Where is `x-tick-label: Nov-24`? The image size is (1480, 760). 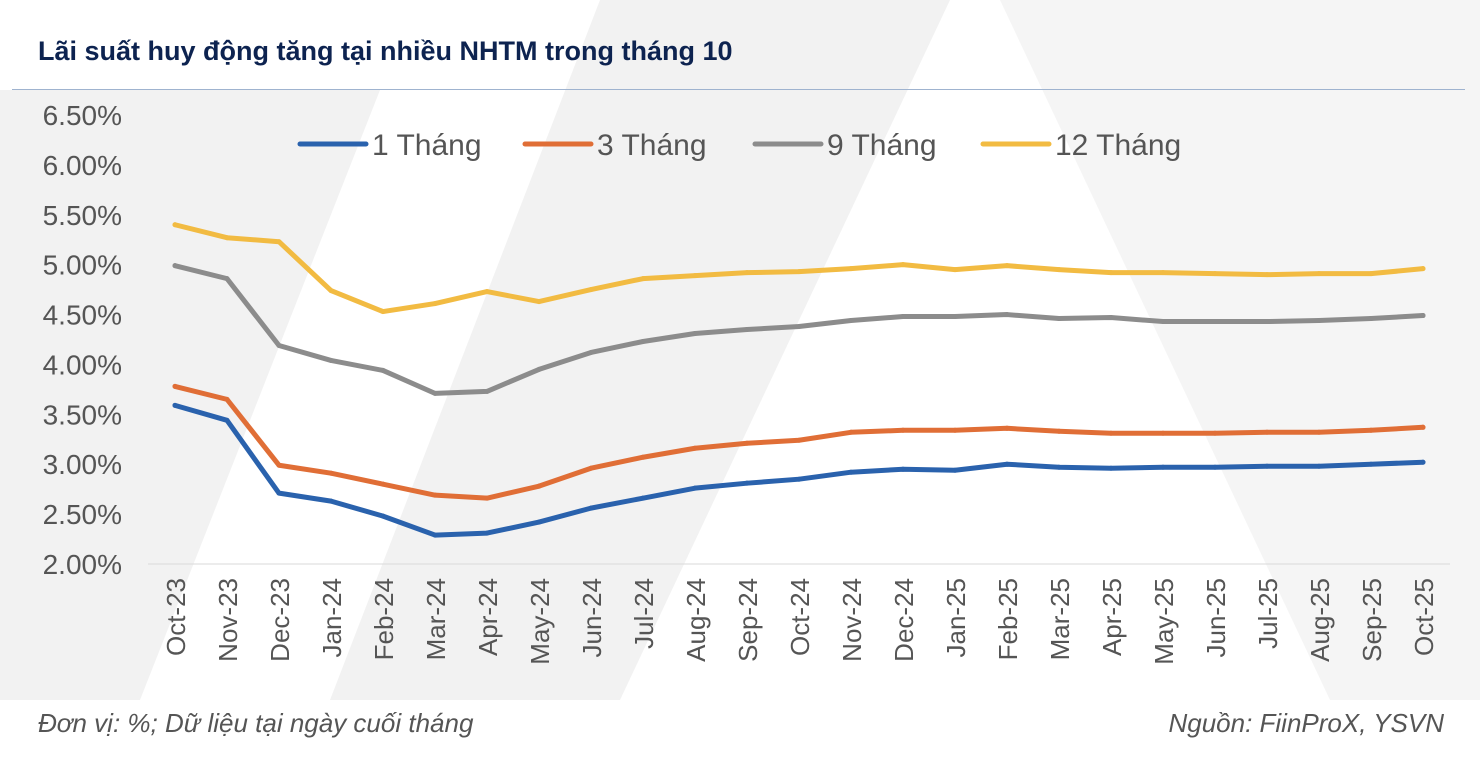 x-tick-label: Nov-24 is located at coordinates (852, 620).